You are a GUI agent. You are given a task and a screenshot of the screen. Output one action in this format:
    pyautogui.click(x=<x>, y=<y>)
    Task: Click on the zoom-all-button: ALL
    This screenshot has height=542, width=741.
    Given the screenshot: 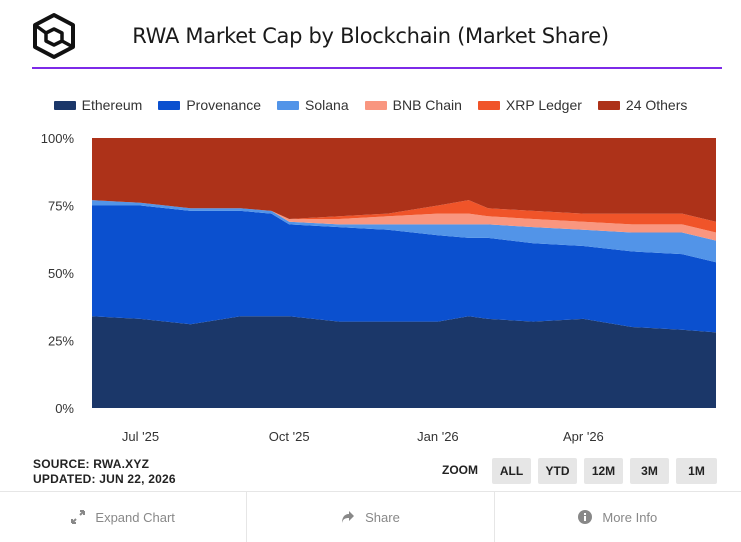 What is the action you would take?
    pyautogui.click(x=511, y=471)
    